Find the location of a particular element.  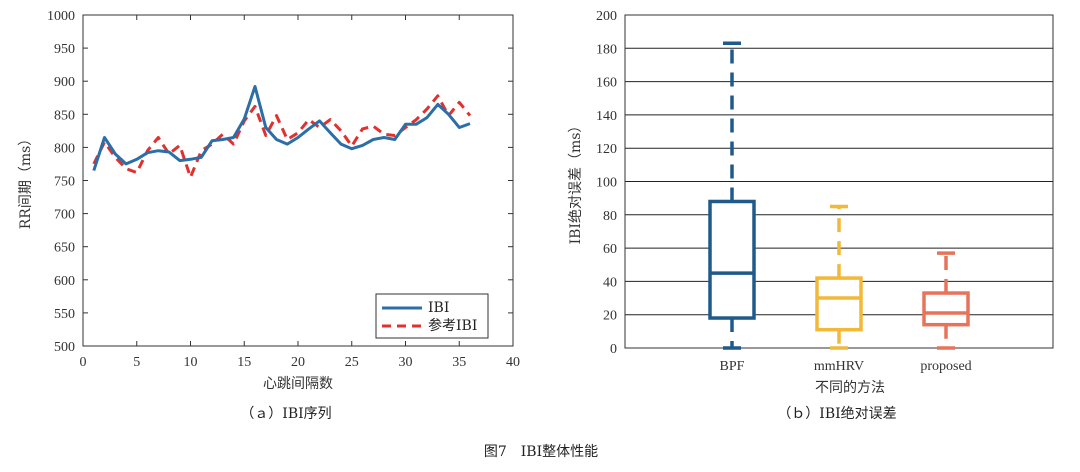

box-proposed is located at coordinates (946, 300).